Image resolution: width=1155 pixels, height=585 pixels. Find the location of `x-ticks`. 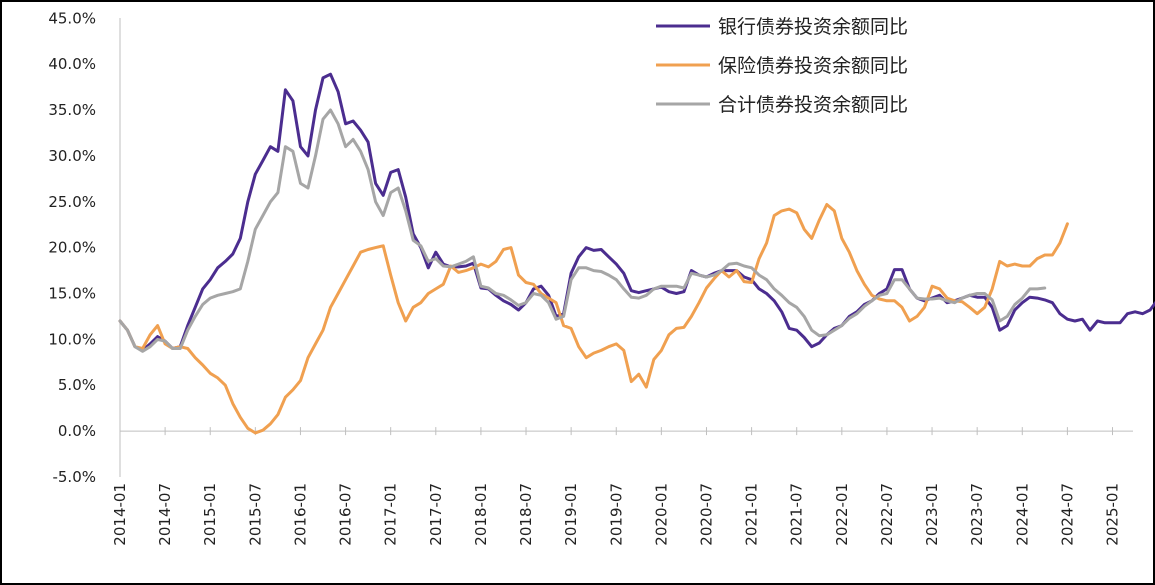

x-ticks is located at coordinates (616, 431).